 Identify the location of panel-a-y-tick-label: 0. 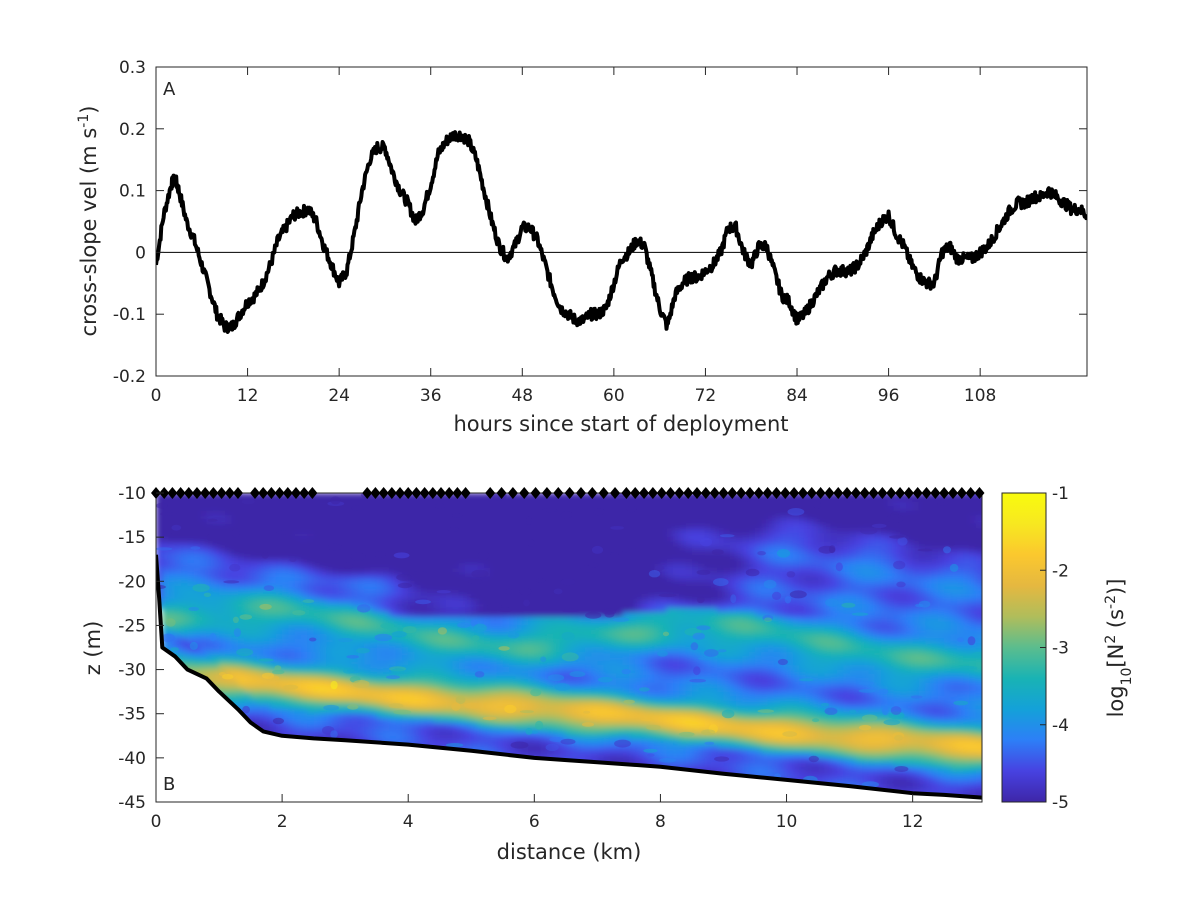
(140, 253).